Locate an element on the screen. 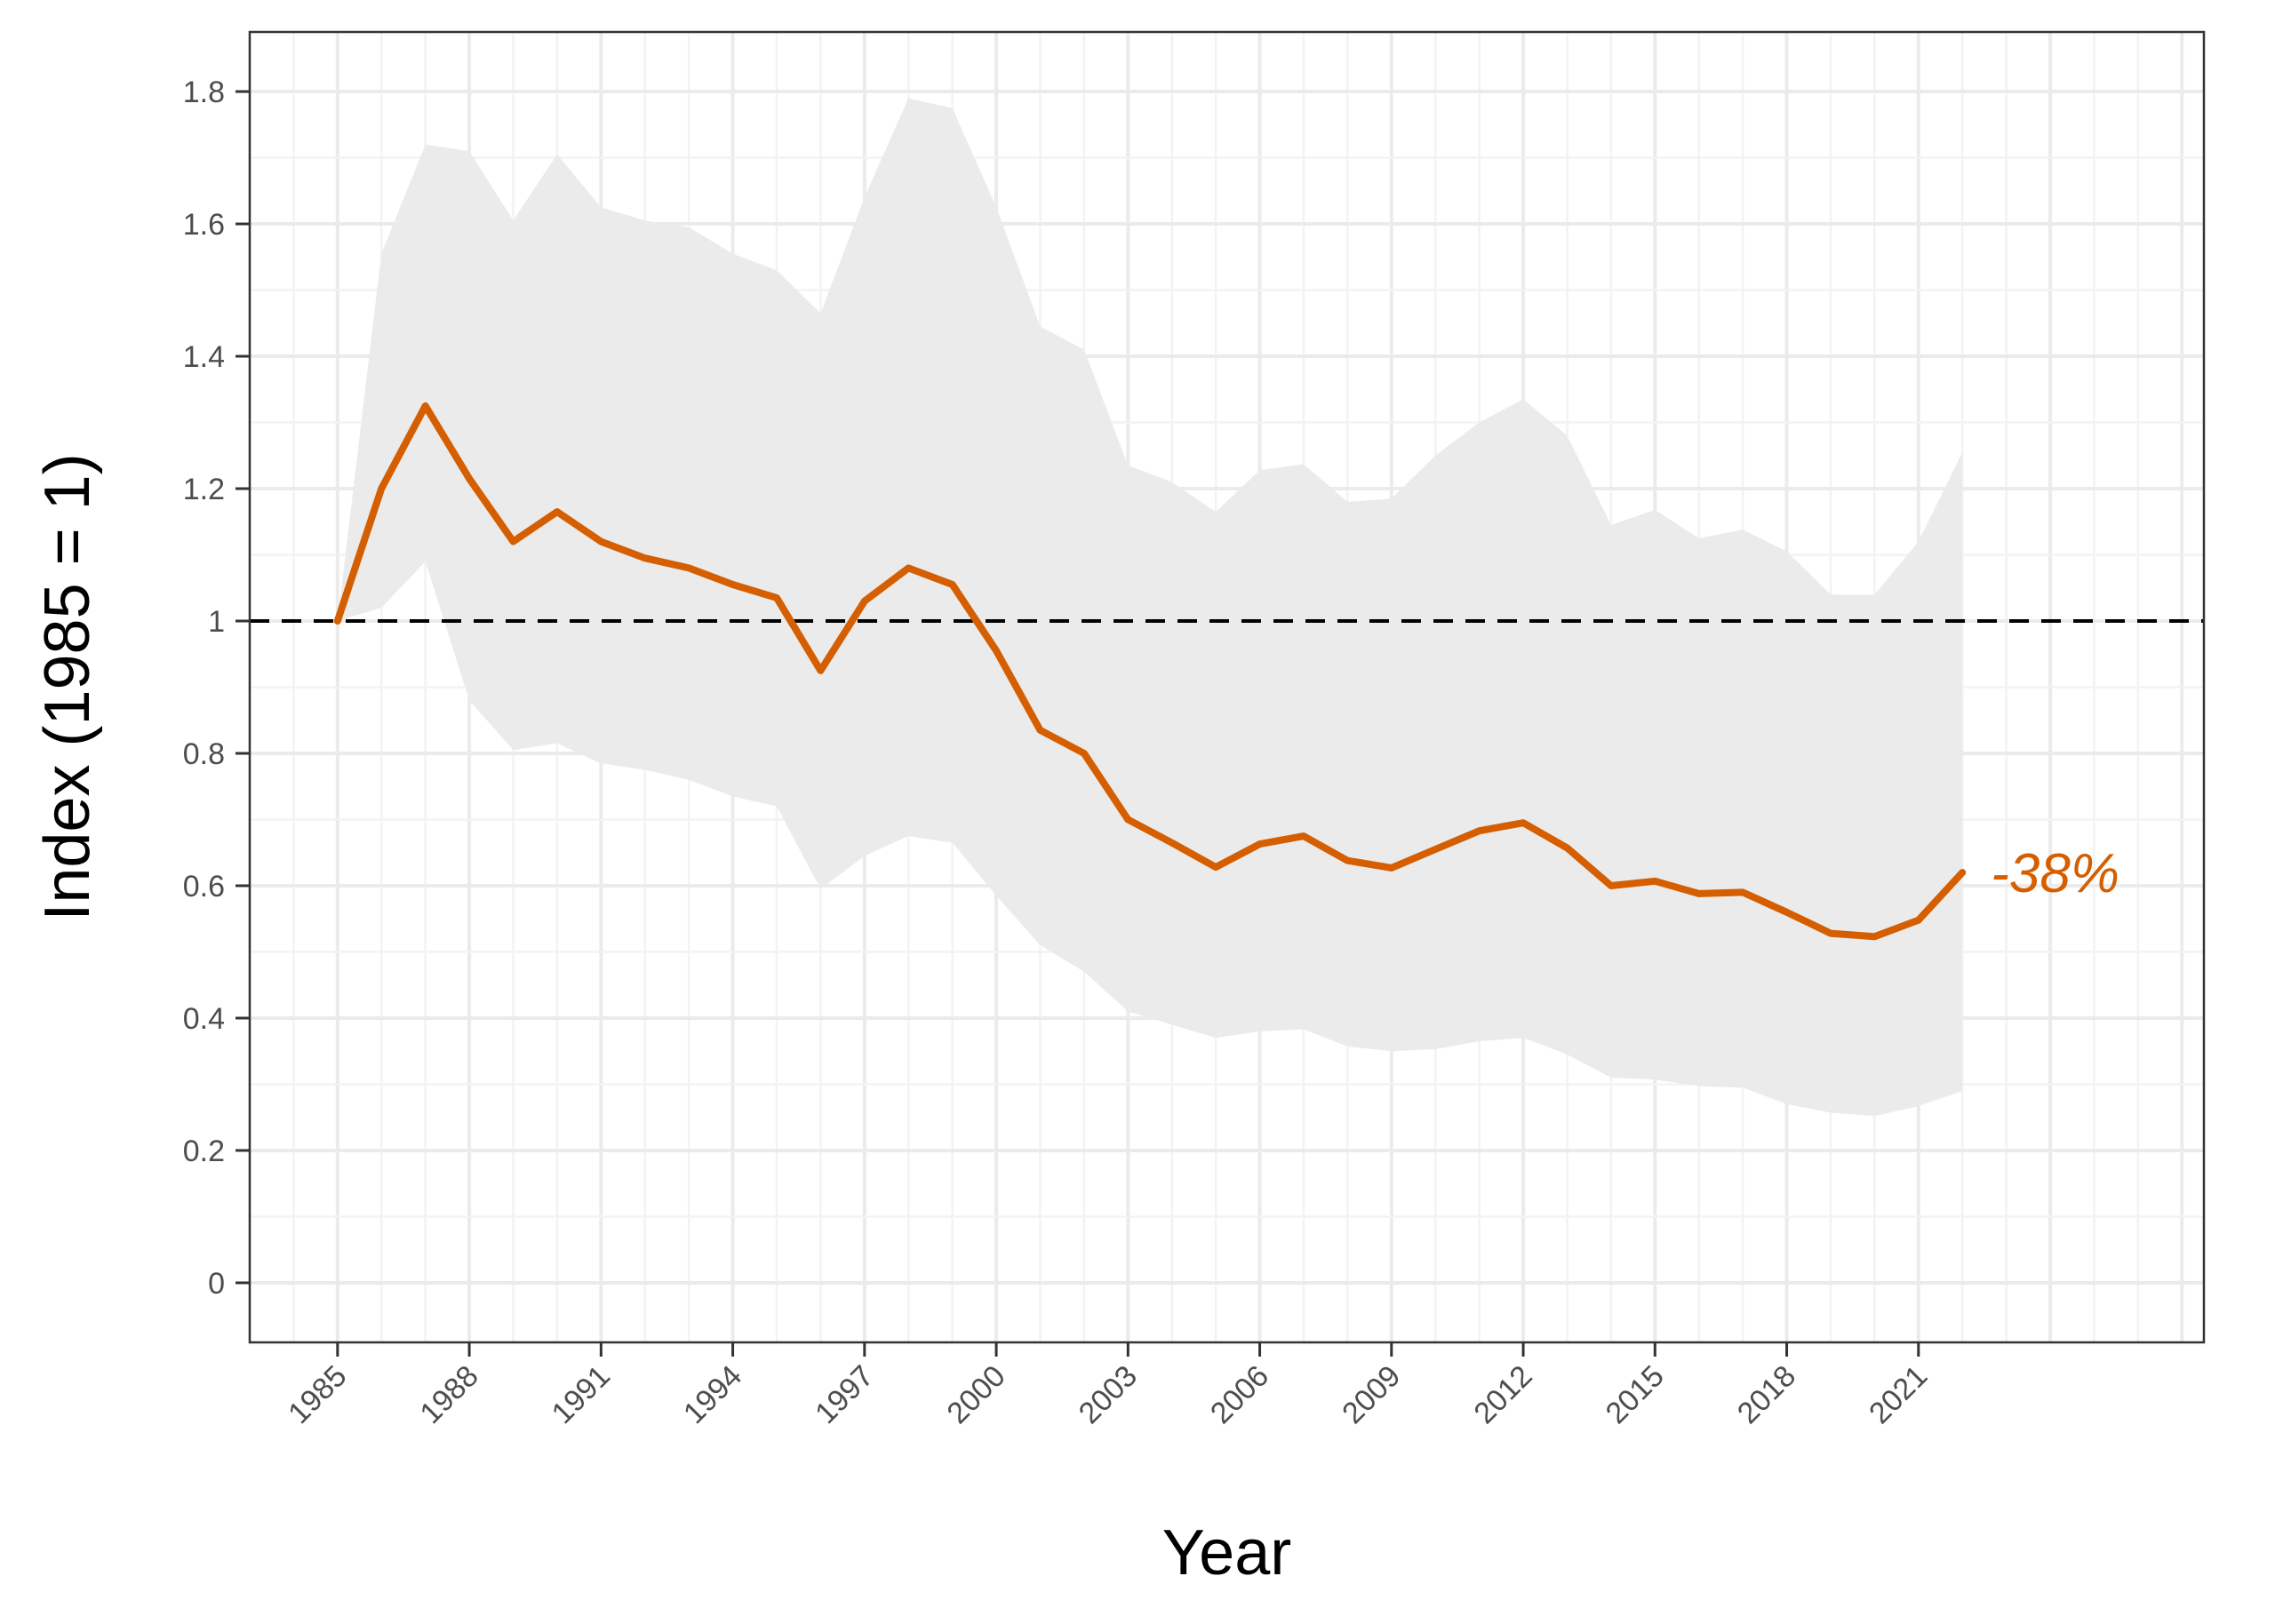 The image size is (2275, 1624). data-point-2014 is located at coordinates (1611, 885).